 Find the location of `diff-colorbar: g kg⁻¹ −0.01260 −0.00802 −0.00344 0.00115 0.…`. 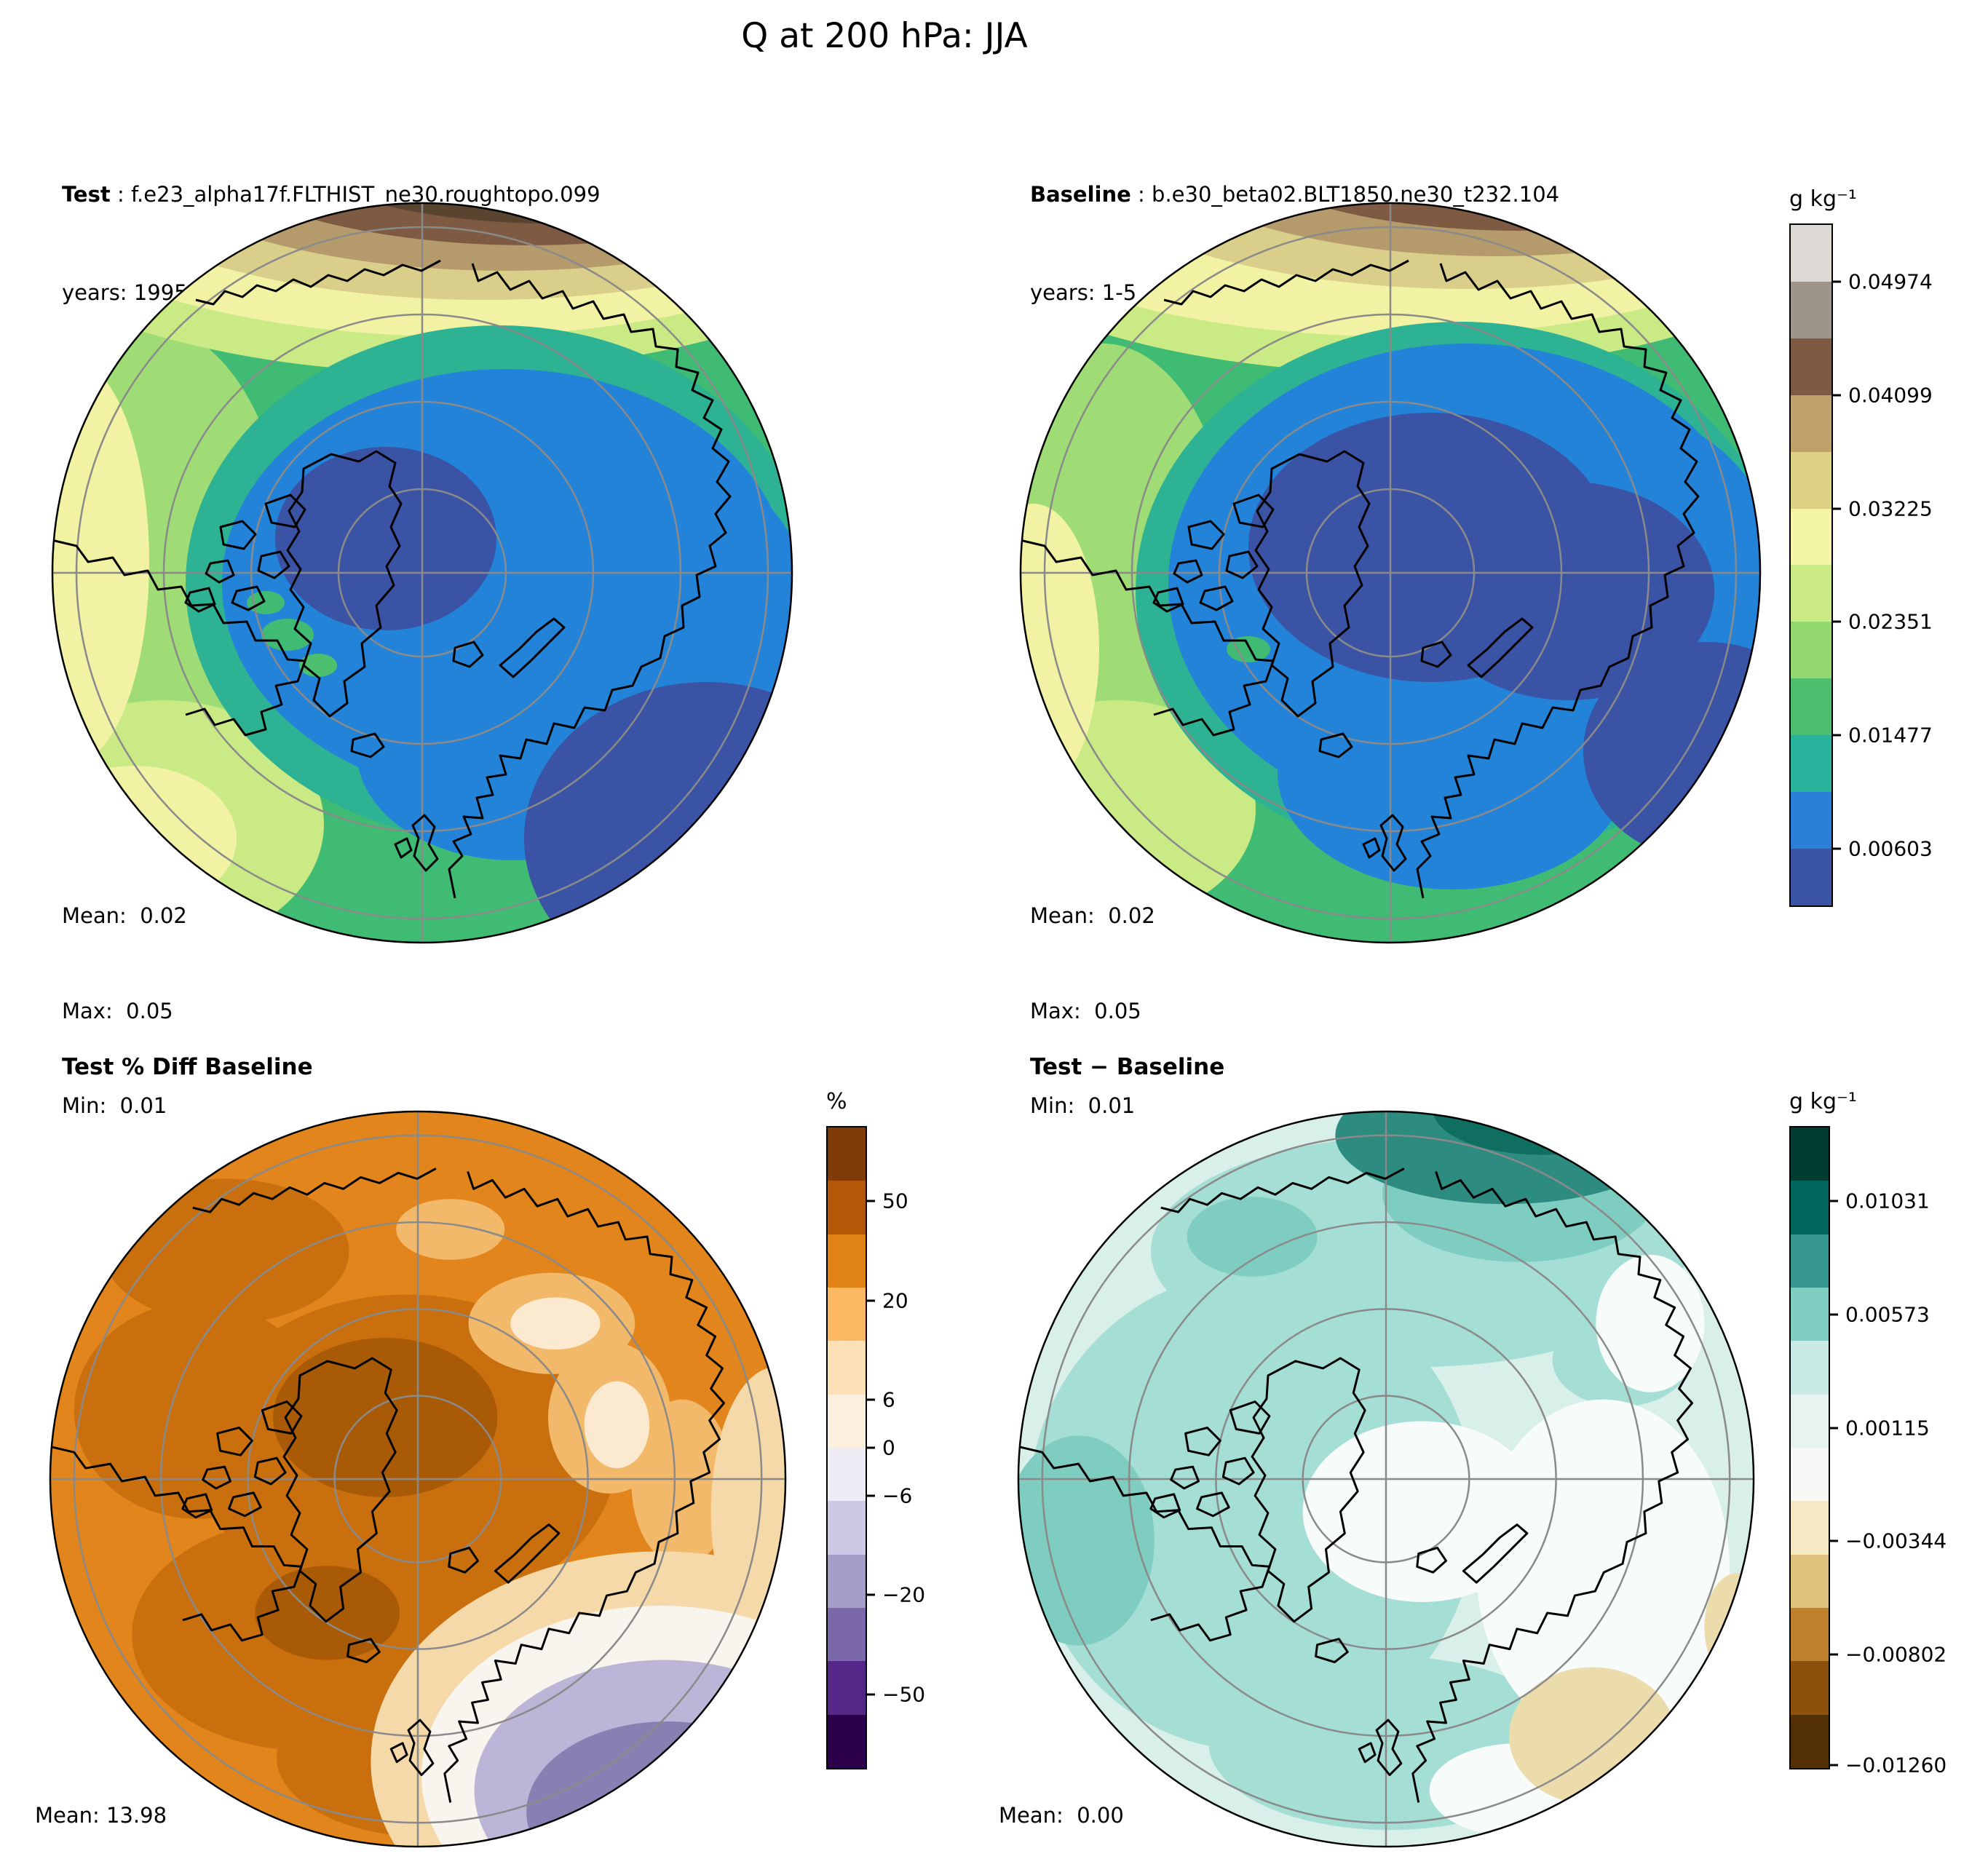

diff-colorbar: g kg⁻¹ −0.01260 −0.00802 −0.00344 0.00115 0.… is located at coordinates (1868, 1433).